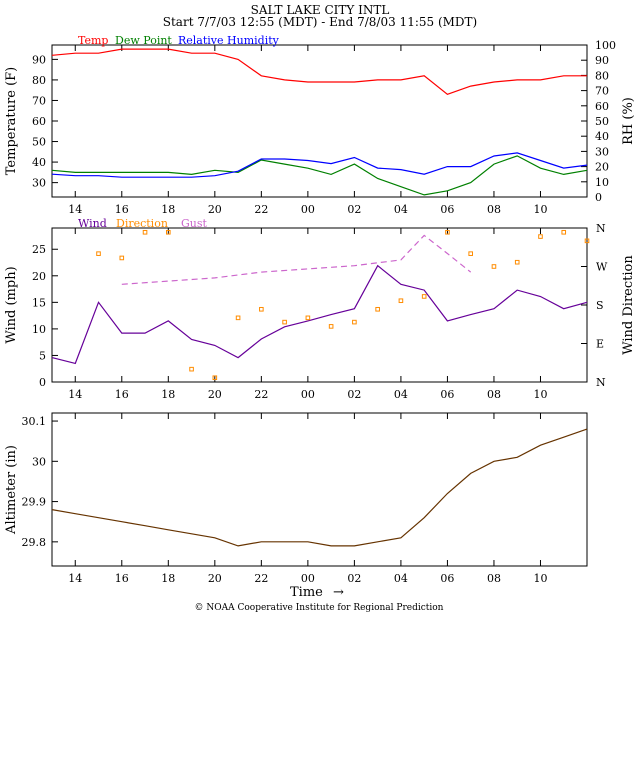 This screenshot has height=771, width=639. I want to click on x-tick-label: 14, so click(75, 209).